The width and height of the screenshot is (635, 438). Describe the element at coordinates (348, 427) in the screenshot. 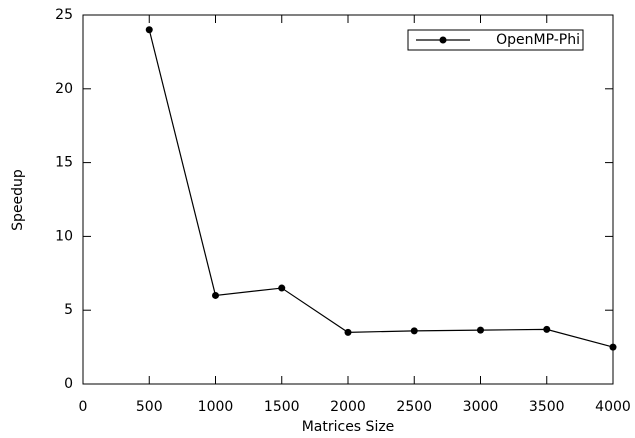

I see `x-axis-label: Matrices Size` at that location.